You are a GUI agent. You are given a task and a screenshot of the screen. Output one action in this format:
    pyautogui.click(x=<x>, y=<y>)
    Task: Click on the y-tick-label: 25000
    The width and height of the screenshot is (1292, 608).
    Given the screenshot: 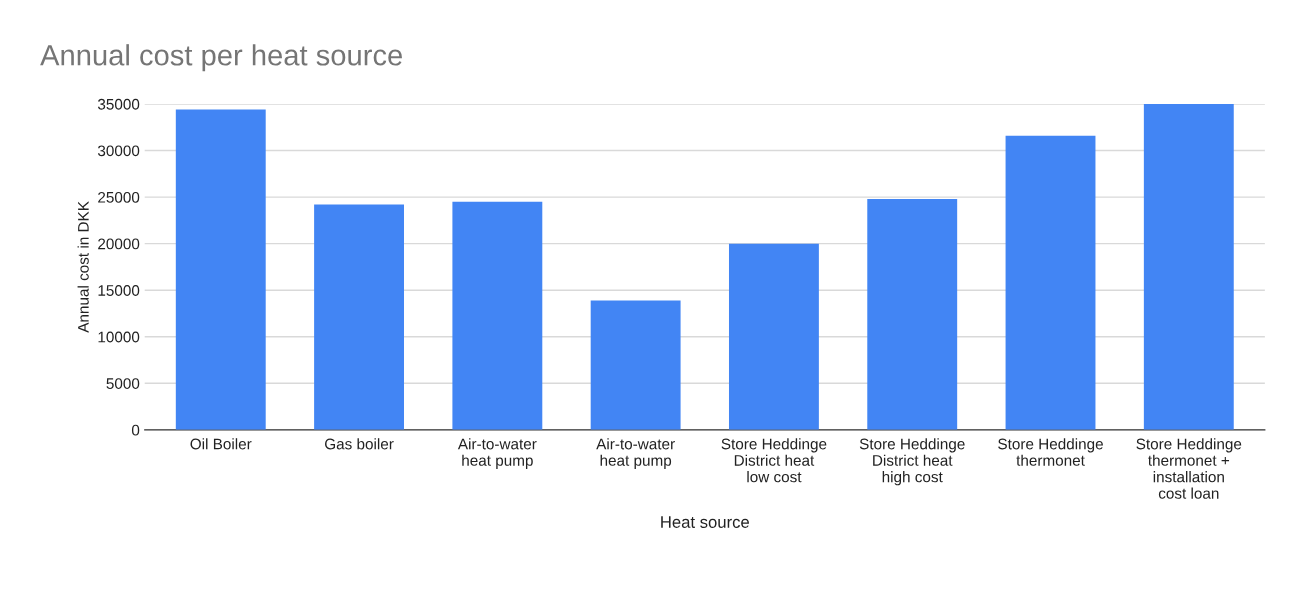 What is the action you would take?
    pyautogui.click(x=119, y=197)
    